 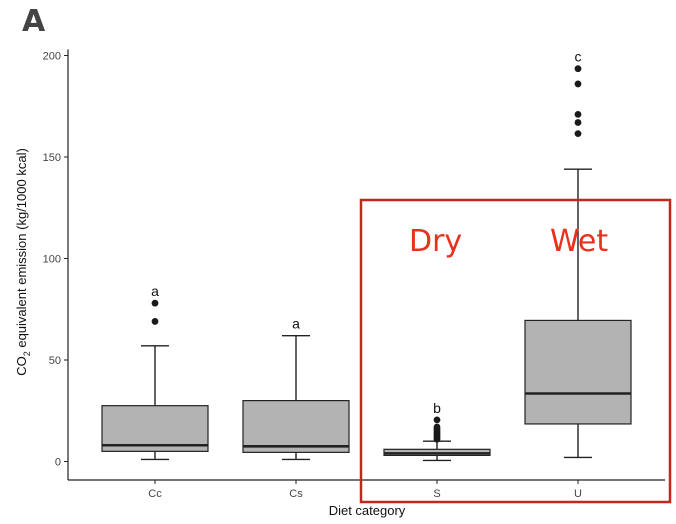 I want to click on y-axis-label-main: CO, so click(x=21, y=366).